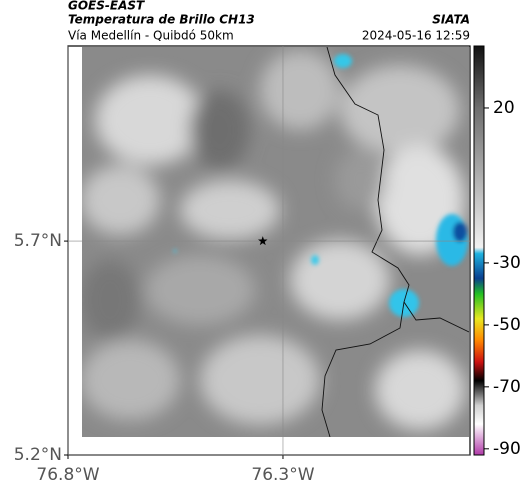 The height and width of the screenshot is (495, 526). What do you see at coordinates (263, 241) in the screenshot?
I see `location-marker` at bounding box center [263, 241].